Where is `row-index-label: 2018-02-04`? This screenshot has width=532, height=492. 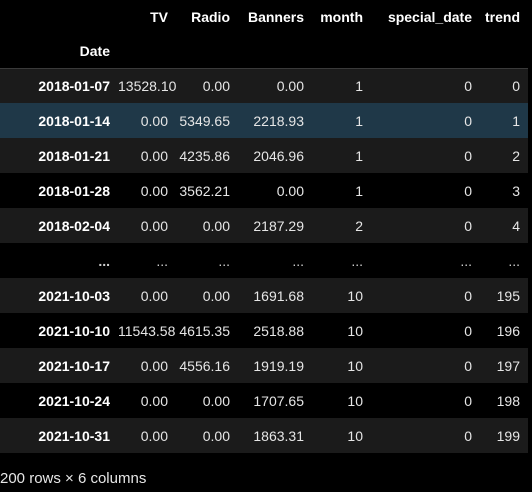 row-index-label: 2018-02-04 is located at coordinates (74, 225).